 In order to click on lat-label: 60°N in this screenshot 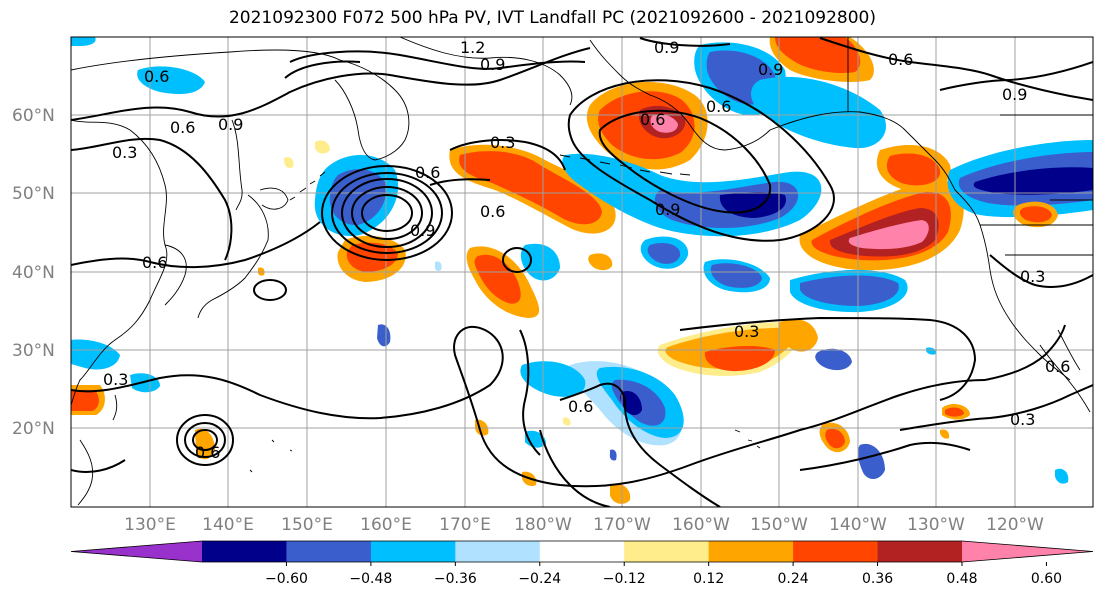, I will do `click(33, 116)`.